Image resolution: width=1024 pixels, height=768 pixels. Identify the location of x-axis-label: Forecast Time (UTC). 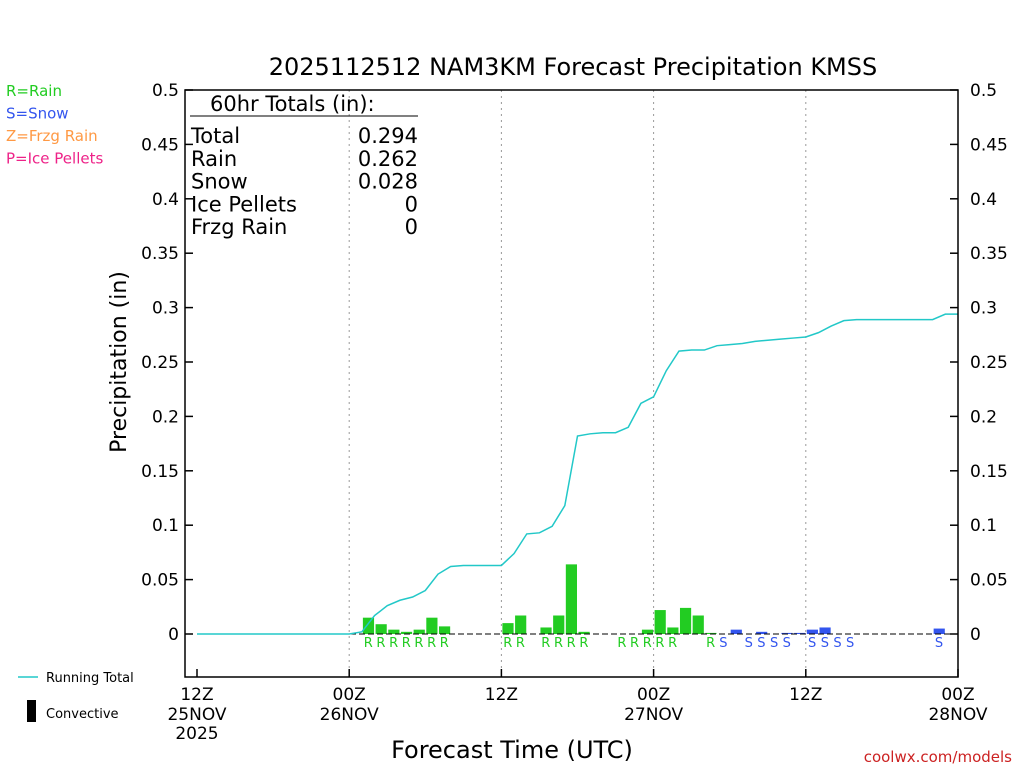
(512, 750).